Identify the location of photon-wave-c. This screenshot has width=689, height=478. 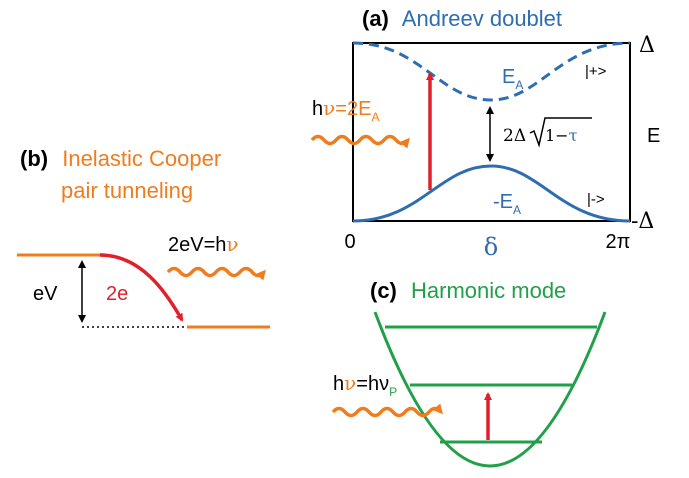
(387, 410).